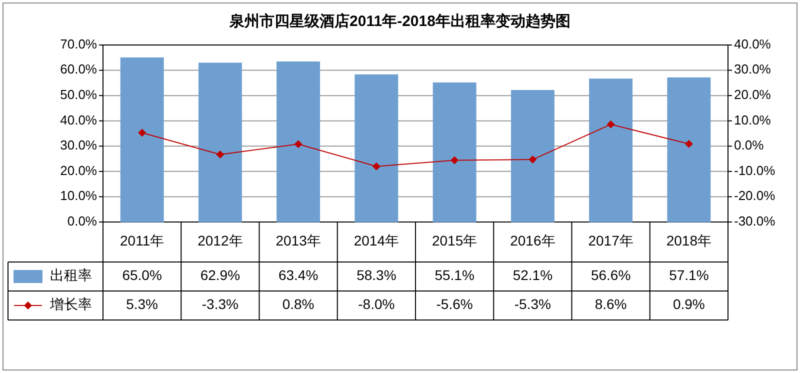 This screenshot has height=373, width=800. Describe the element at coordinates (220, 275) in the screenshot. I see `data-label: 62.9%` at that location.